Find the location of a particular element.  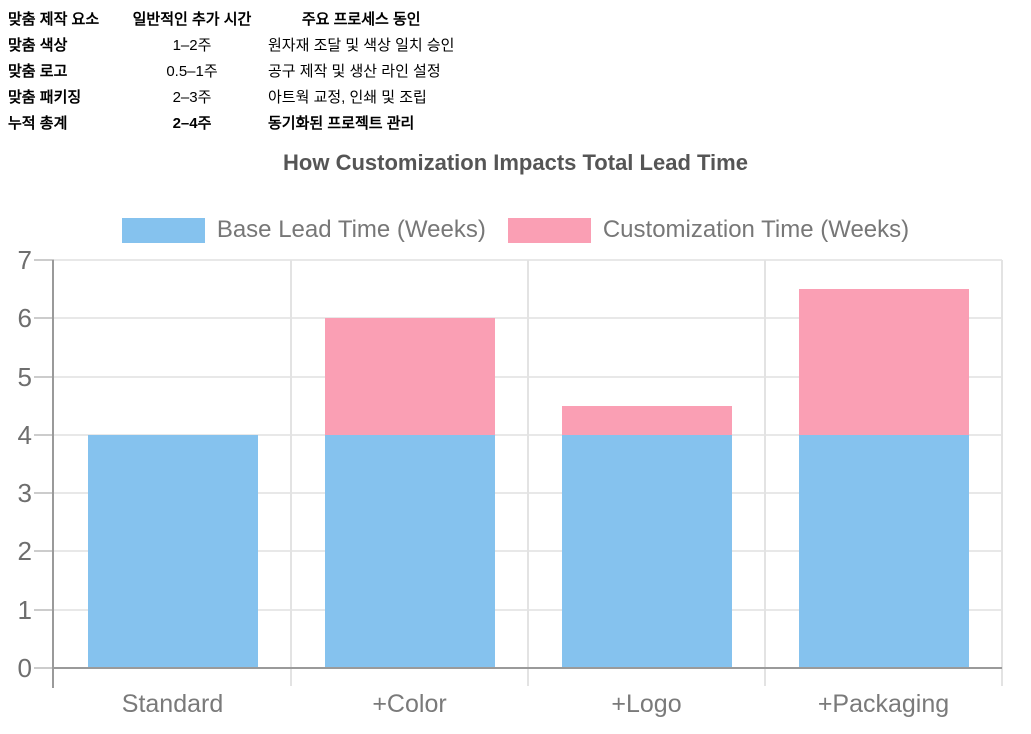

y-axis-label: 0 is located at coordinates (24, 668).